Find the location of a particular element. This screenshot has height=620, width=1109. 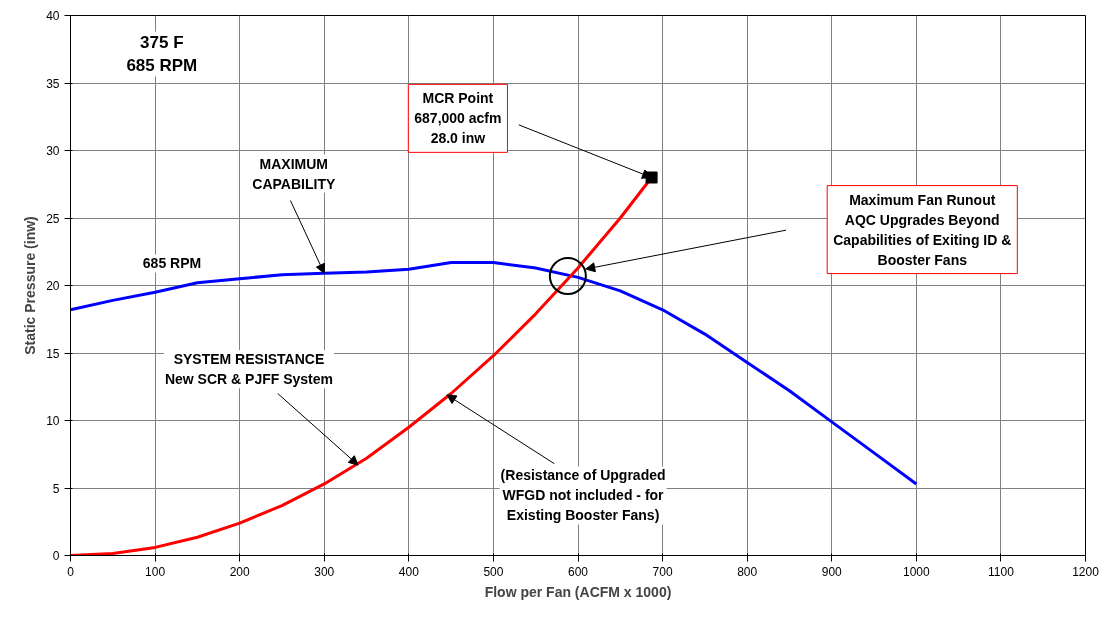

y-axis-title: Static Pressure (inw) is located at coordinates (30, 285).